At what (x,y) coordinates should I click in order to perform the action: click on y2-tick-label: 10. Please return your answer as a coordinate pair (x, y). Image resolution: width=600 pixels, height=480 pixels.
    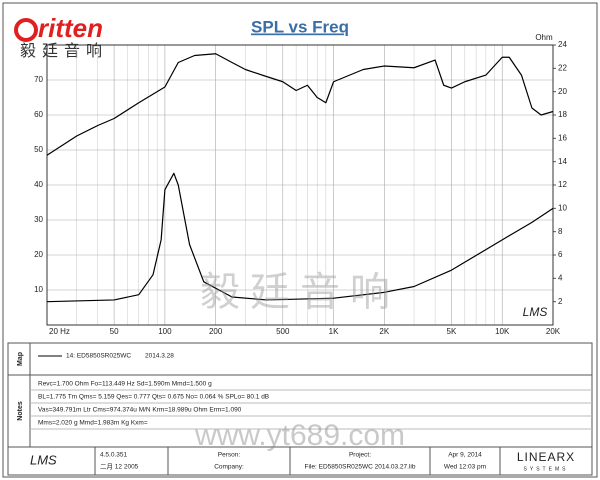
    Looking at the image, I should click on (562, 207).